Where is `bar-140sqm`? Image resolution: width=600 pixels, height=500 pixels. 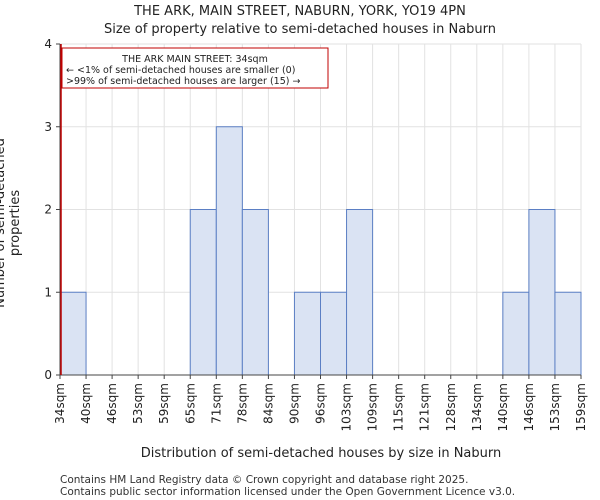 bar-140sqm is located at coordinates (516, 333).